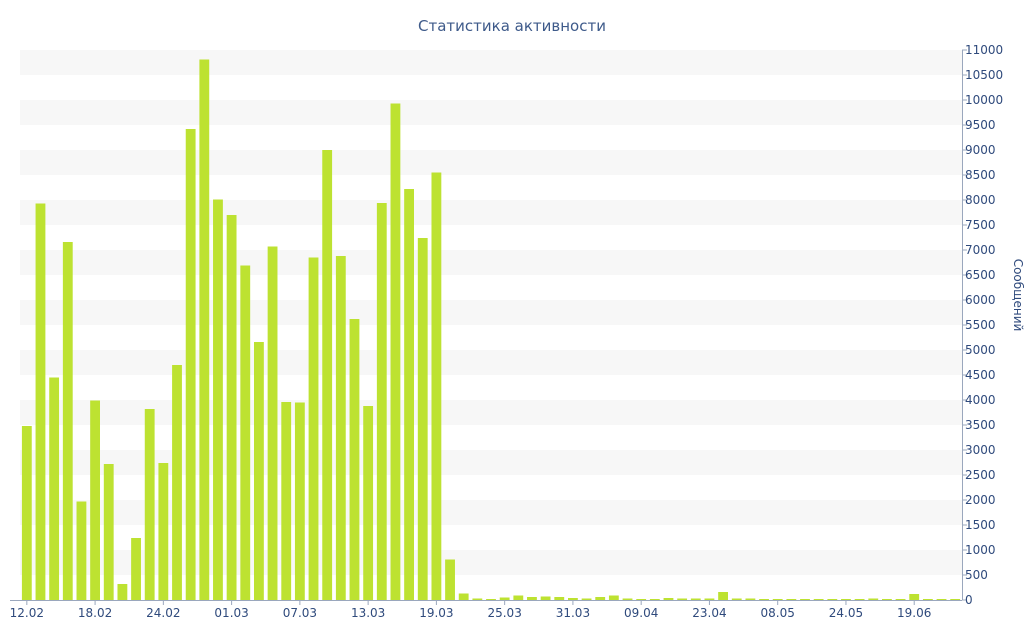 This screenshot has width=1024, height=640. What do you see at coordinates (95, 613) in the screenshot?
I see `x-tick-label: 18.02` at bounding box center [95, 613].